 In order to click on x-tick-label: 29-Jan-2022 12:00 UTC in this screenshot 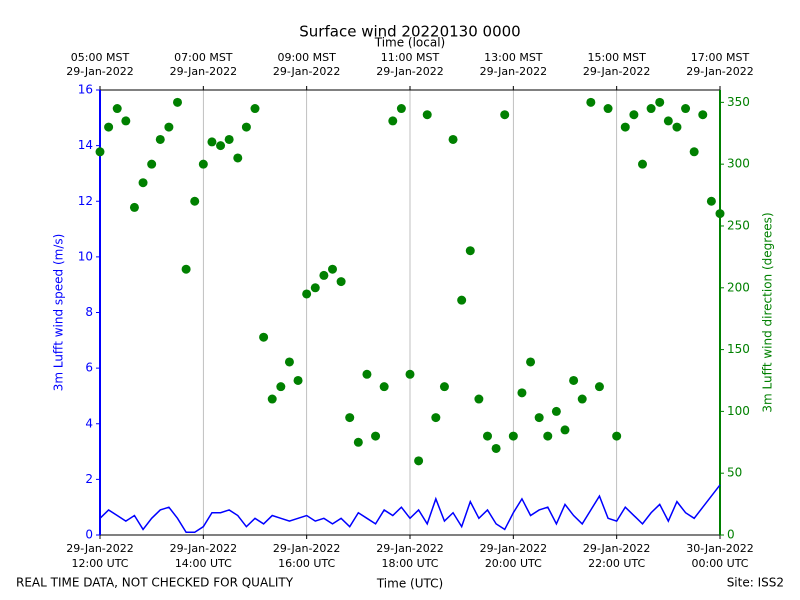, I will do `click(100, 556)`.